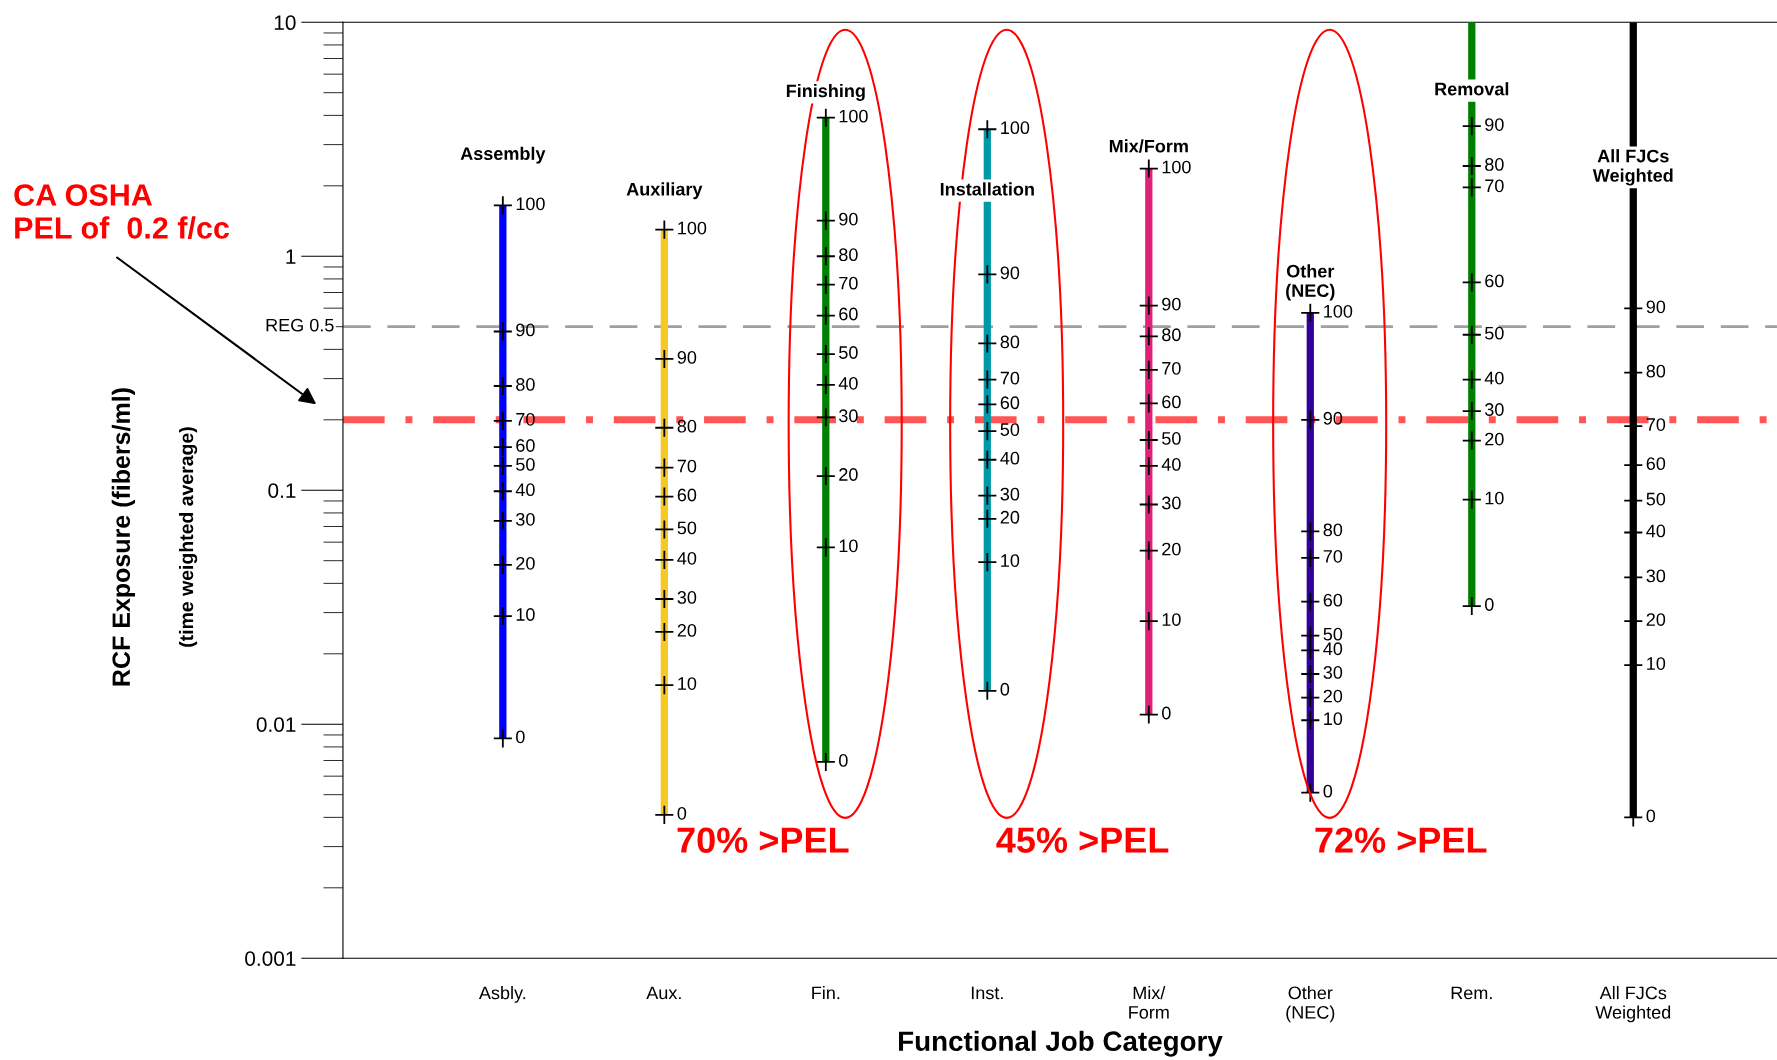  Describe the element at coordinates (987, 993) in the screenshot. I see `x-tick-label: Inst.` at that location.